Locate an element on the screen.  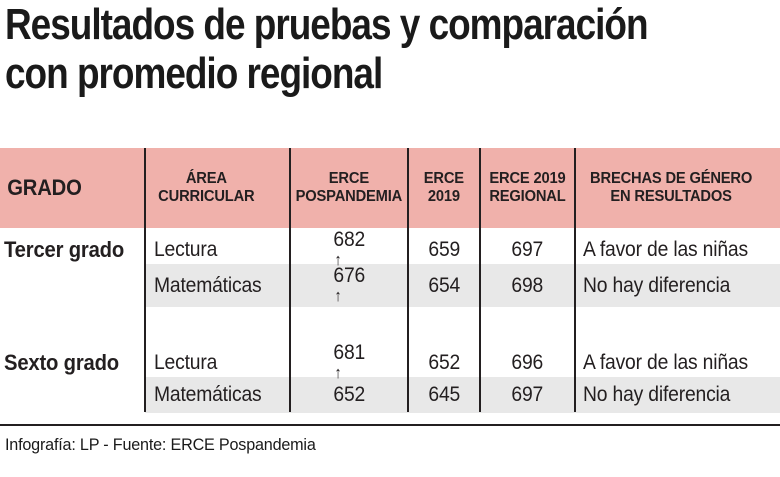
table-row: Matemáticas 652 645 697 No hay diferencia is located at coordinates (390, 395).